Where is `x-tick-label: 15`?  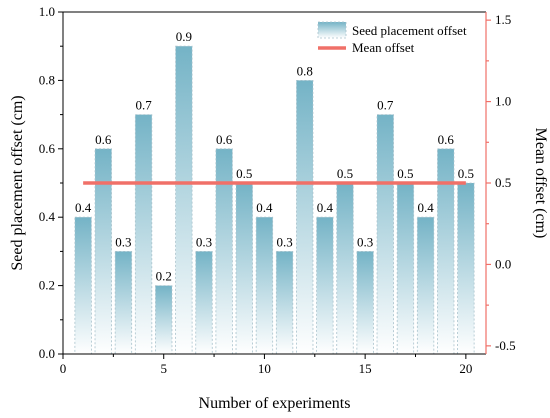
x-tick-label: 15 is located at coordinates (365, 368).